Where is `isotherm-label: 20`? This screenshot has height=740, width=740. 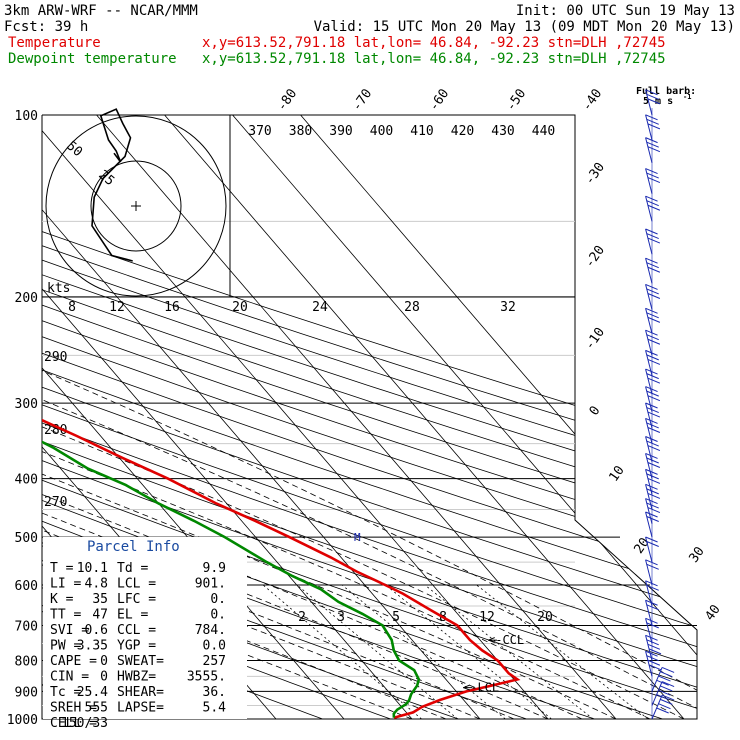
isotherm-label: 20 is located at coordinates (641, 545).